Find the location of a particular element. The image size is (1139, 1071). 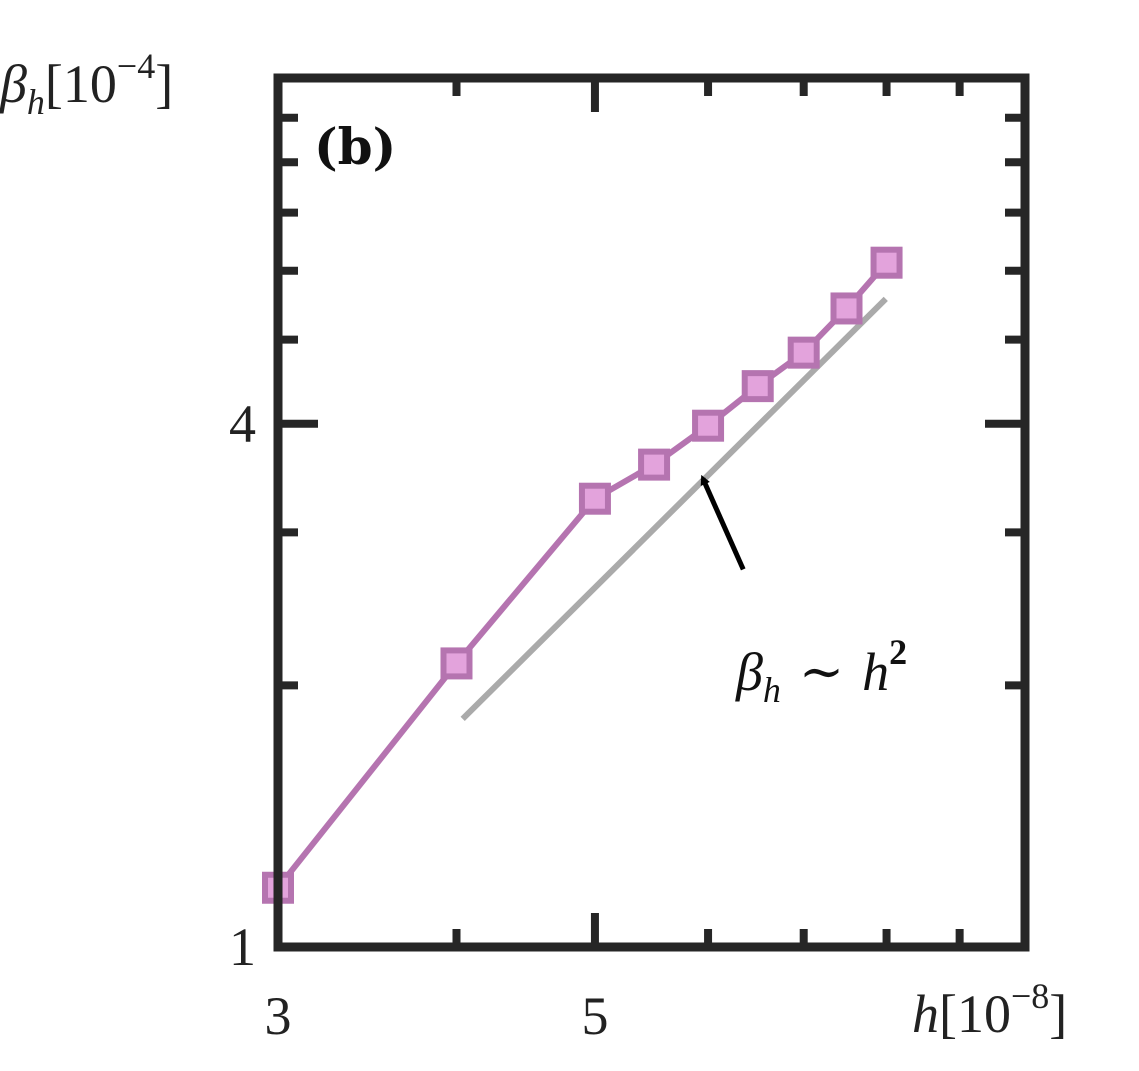

annotation-scaling-label: βh ∼ h2 is located at coordinates (821, 671).